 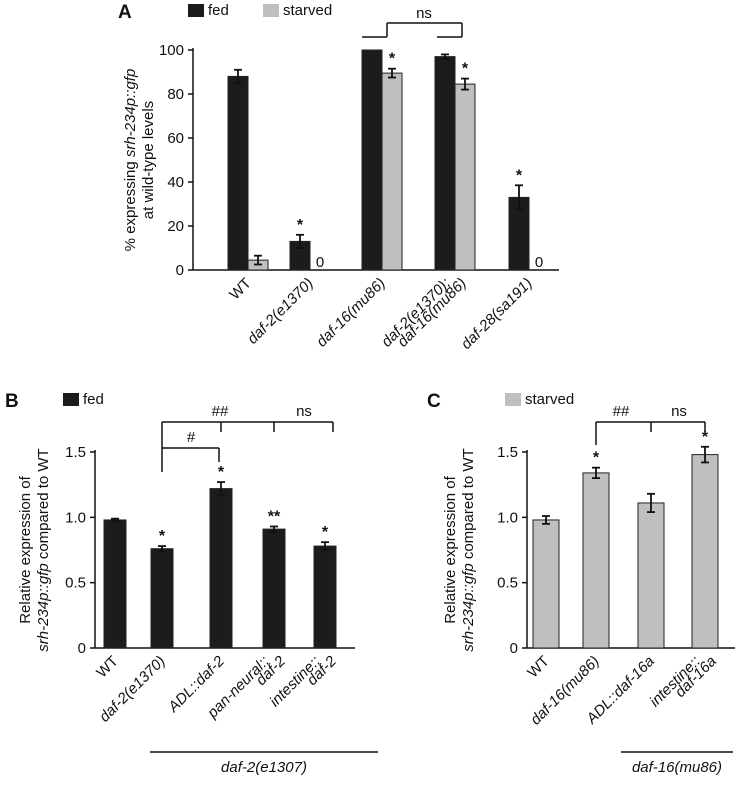 What do you see at coordinates (175, 94) in the screenshot?
I see `y-tick-label: 80` at bounding box center [175, 94].